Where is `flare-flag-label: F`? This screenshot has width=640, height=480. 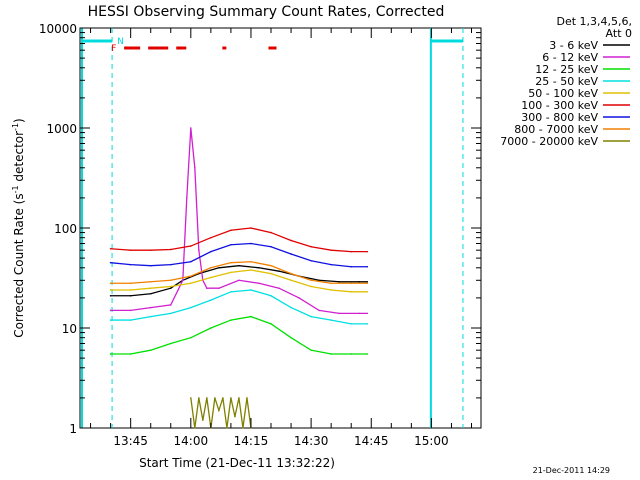
flare-flag-label: F is located at coordinates (113, 49).